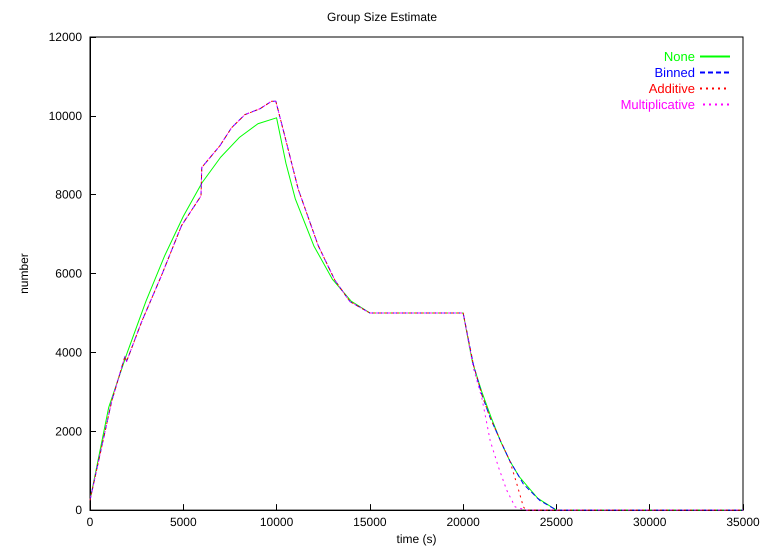 The height and width of the screenshot is (550, 764). What do you see at coordinates (650, 522) in the screenshot?
I see `x-tick-label: 30000` at bounding box center [650, 522].